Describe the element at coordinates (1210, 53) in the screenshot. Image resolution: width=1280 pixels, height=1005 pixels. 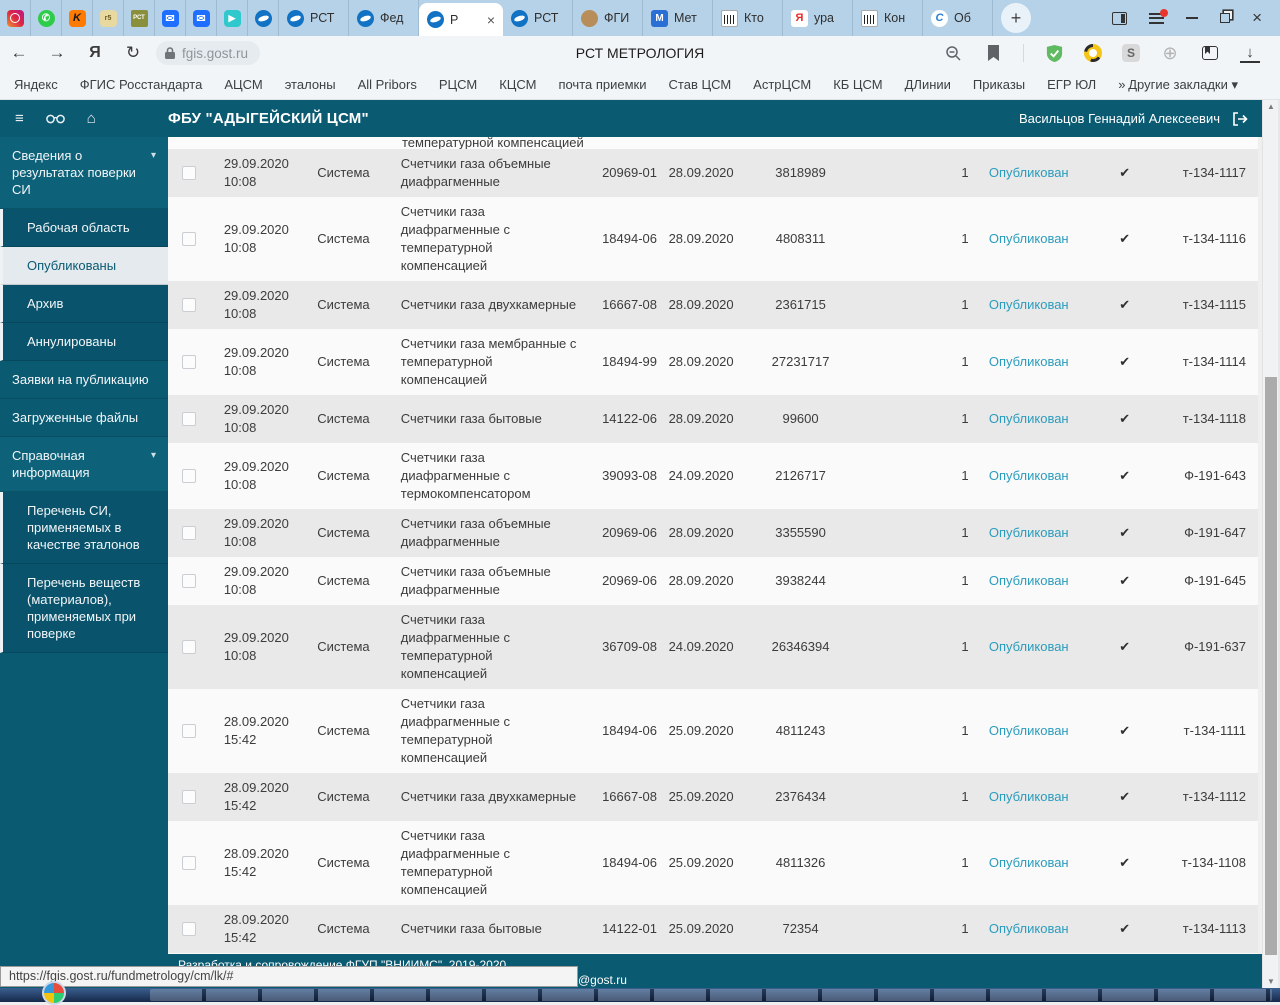
I see `tab-groups-icon` at that location.